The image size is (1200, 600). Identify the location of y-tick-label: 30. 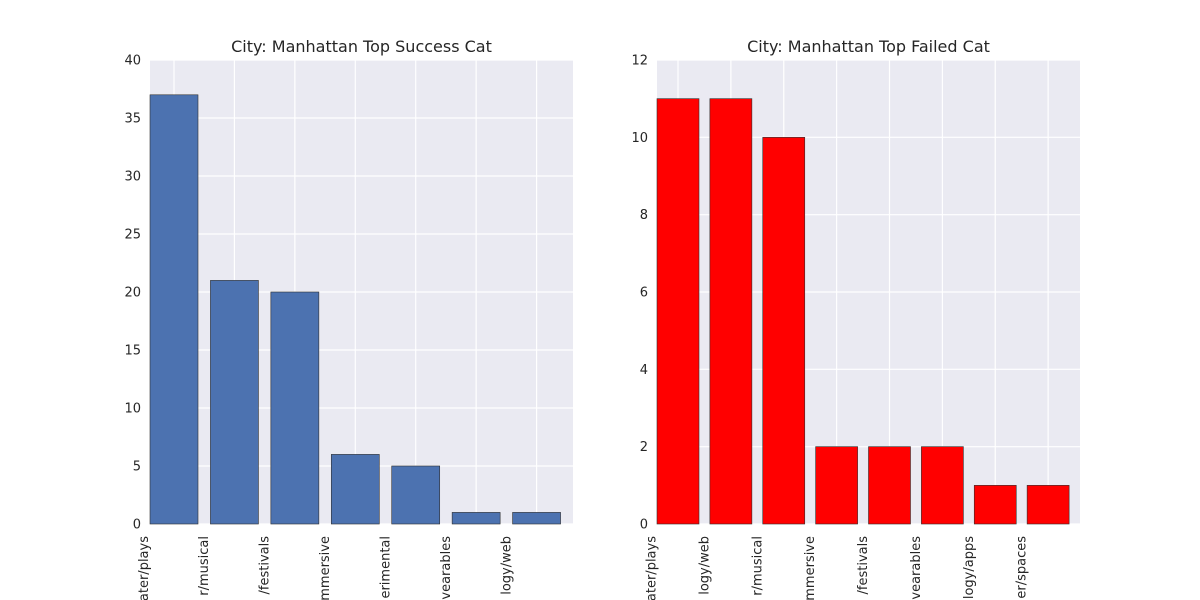
(132, 177).